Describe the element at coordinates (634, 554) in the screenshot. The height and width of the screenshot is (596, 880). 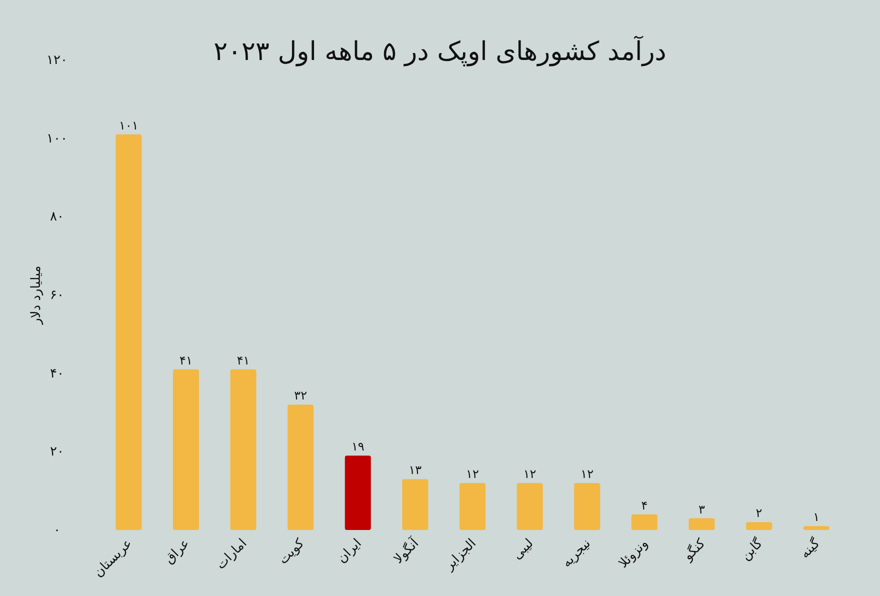
I see `x-tick-label: ونزوئلا` at that location.